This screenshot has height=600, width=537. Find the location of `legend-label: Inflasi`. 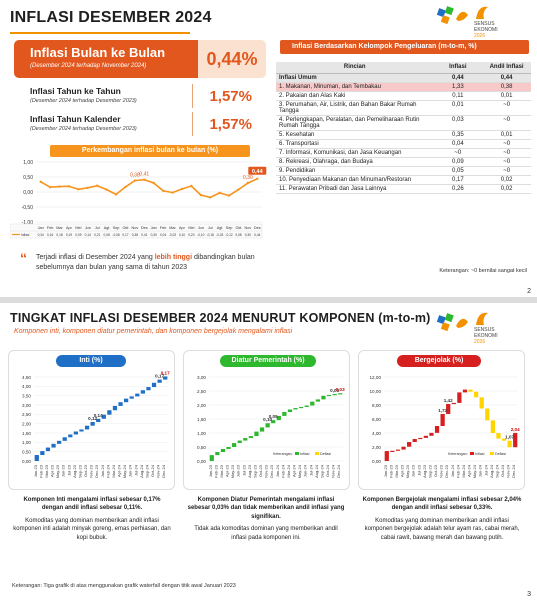

legend-label: Inflasi is located at coordinates (25, 235).